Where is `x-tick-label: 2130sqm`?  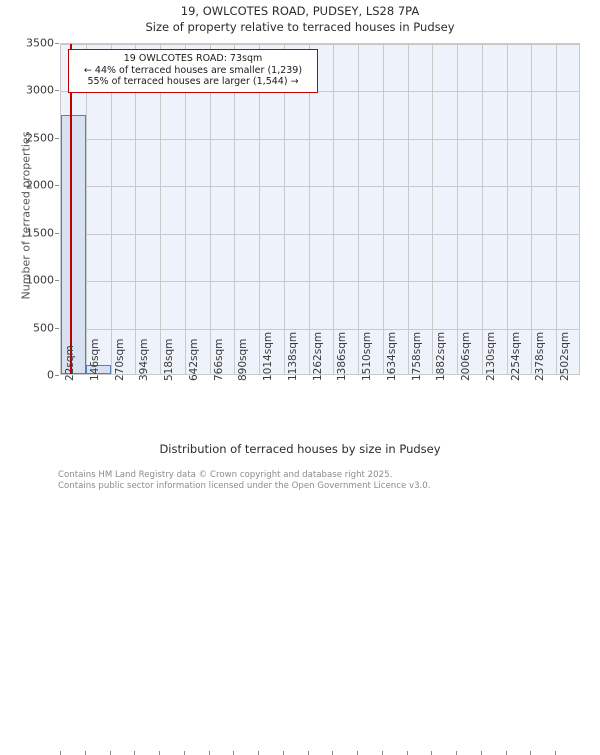 x-tick-label: 2130sqm is located at coordinates (490, 356).